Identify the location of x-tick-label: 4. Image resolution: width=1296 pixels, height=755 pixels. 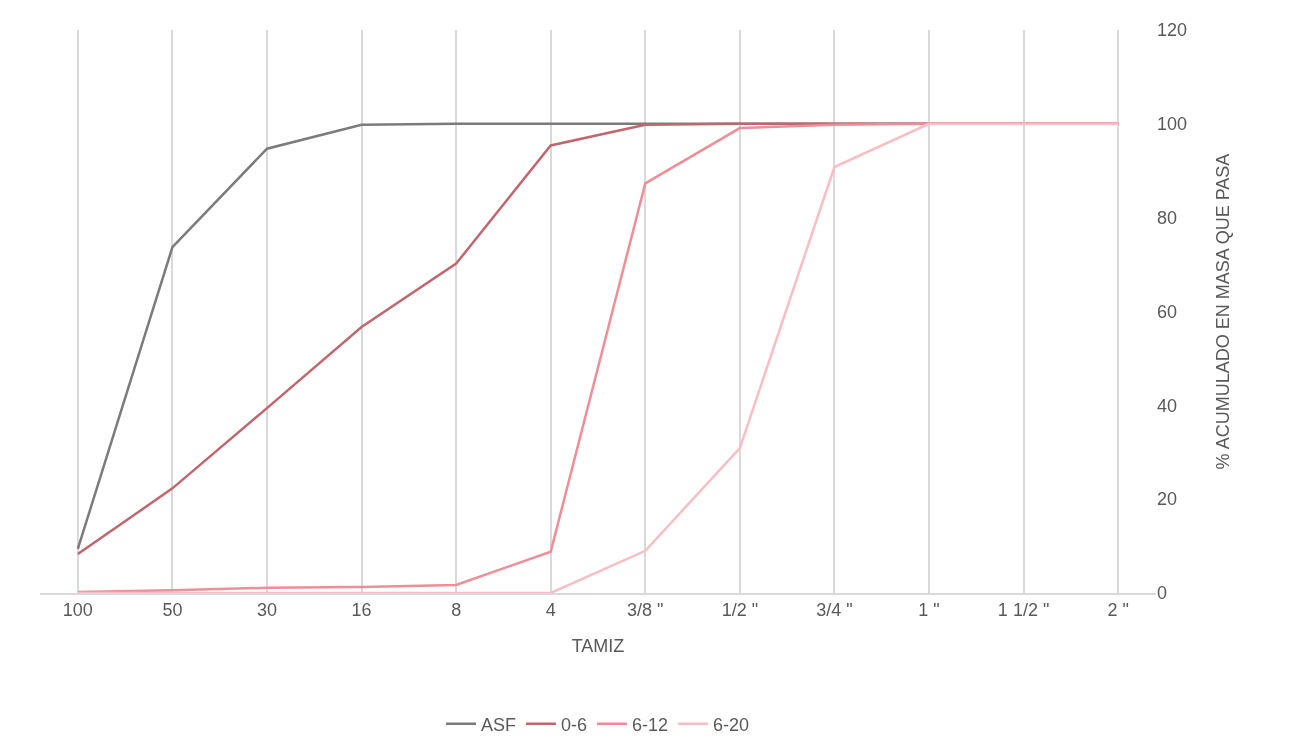
(550, 610).